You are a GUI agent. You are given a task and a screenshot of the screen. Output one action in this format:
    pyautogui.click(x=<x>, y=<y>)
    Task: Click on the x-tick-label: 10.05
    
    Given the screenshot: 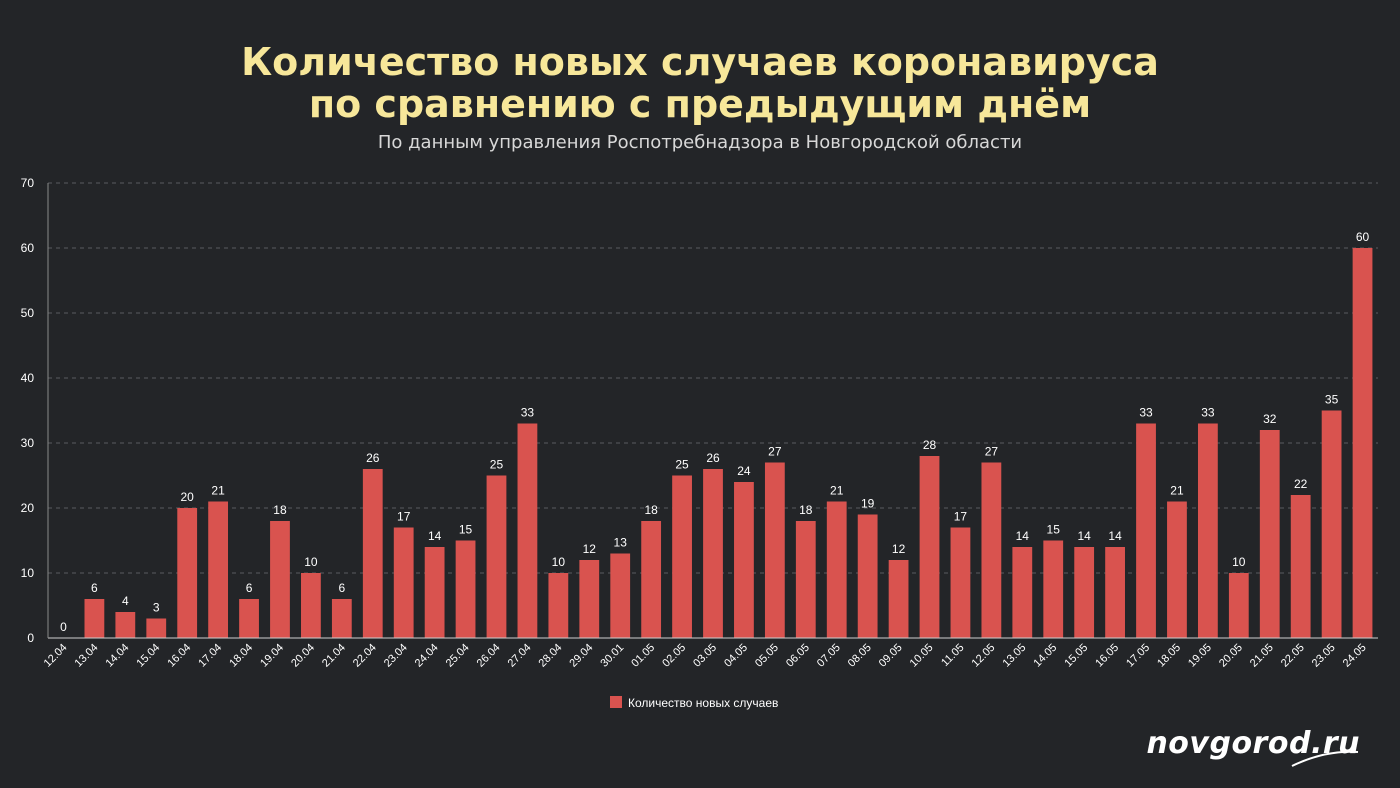 What is the action you would take?
    pyautogui.click(x=922, y=656)
    